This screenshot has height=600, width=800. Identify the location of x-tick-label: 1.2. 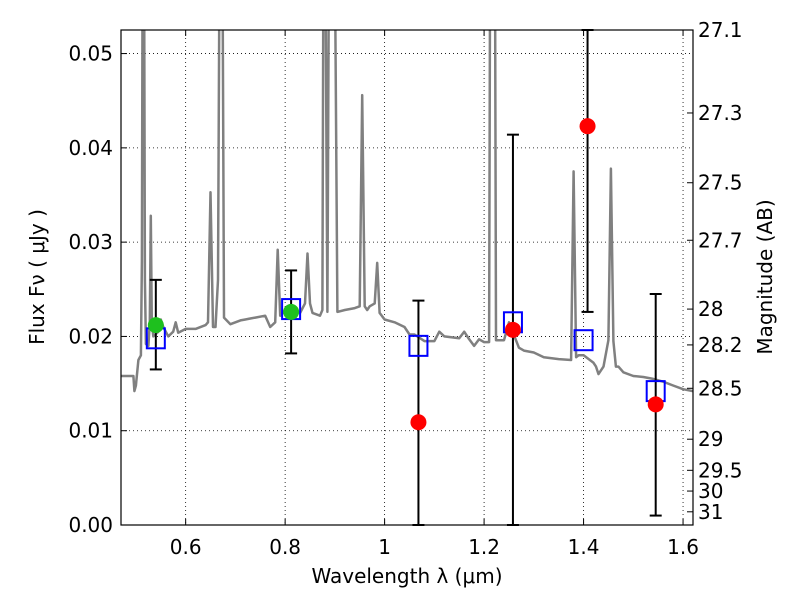
(484, 547).